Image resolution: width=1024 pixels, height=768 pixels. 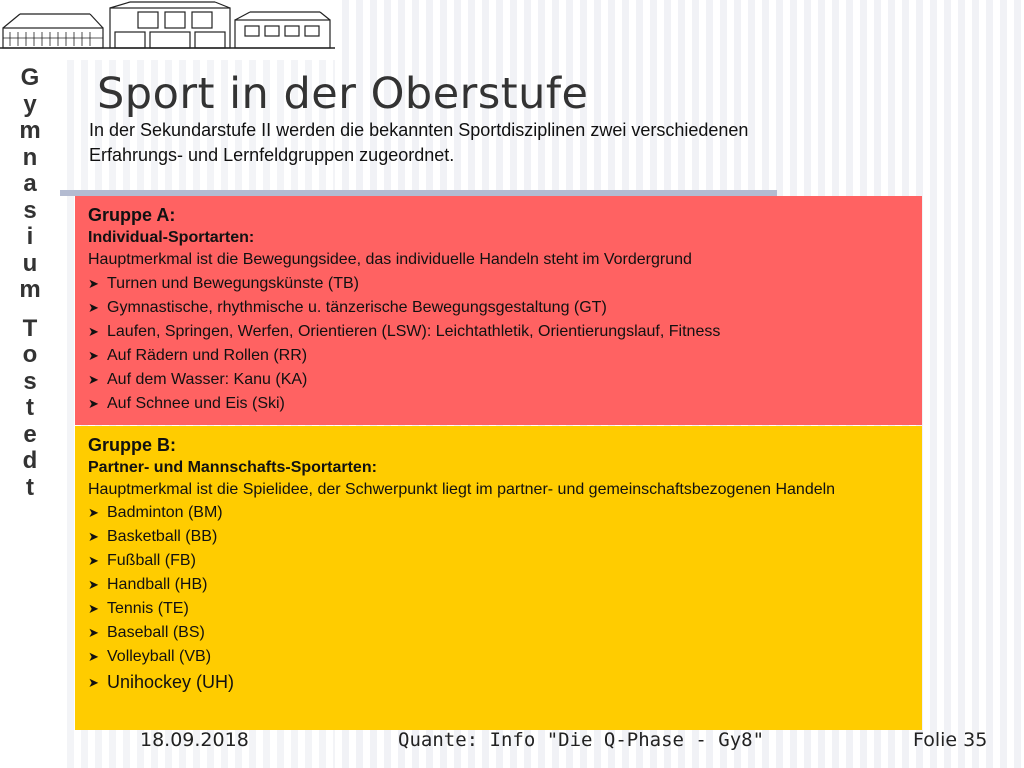 What do you see at coordinates (194, 740) in the screenshot?
I see `footer-date: 18.09.2018` at bounding box center [194, 740].